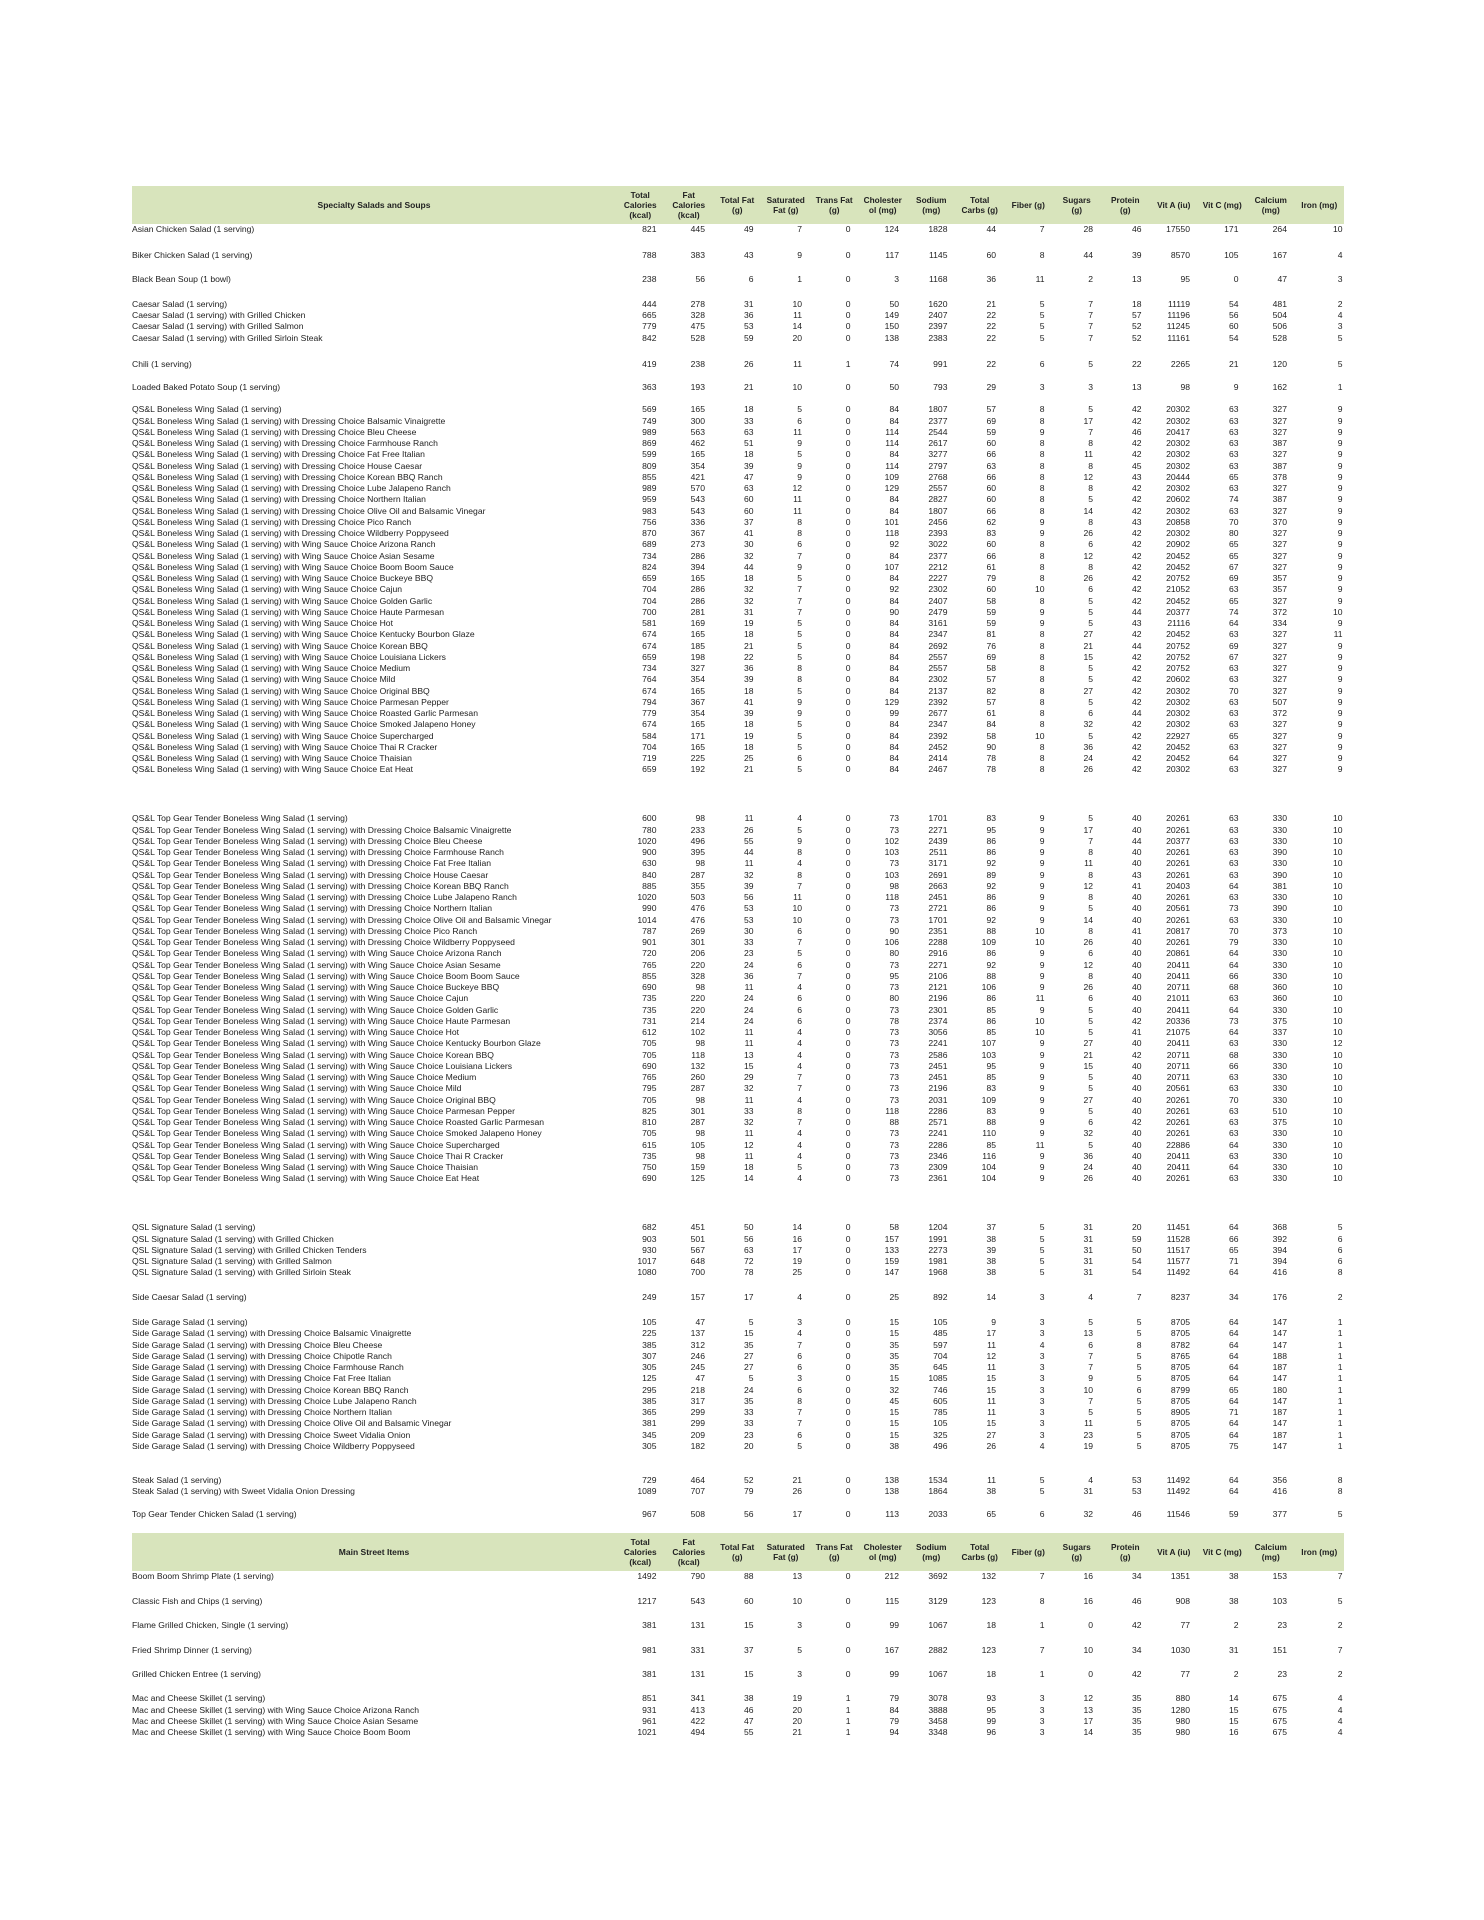 This screenshot has height=1920, width=1484. I want to click on nutrient-value: 147, so click(1279, 1322).